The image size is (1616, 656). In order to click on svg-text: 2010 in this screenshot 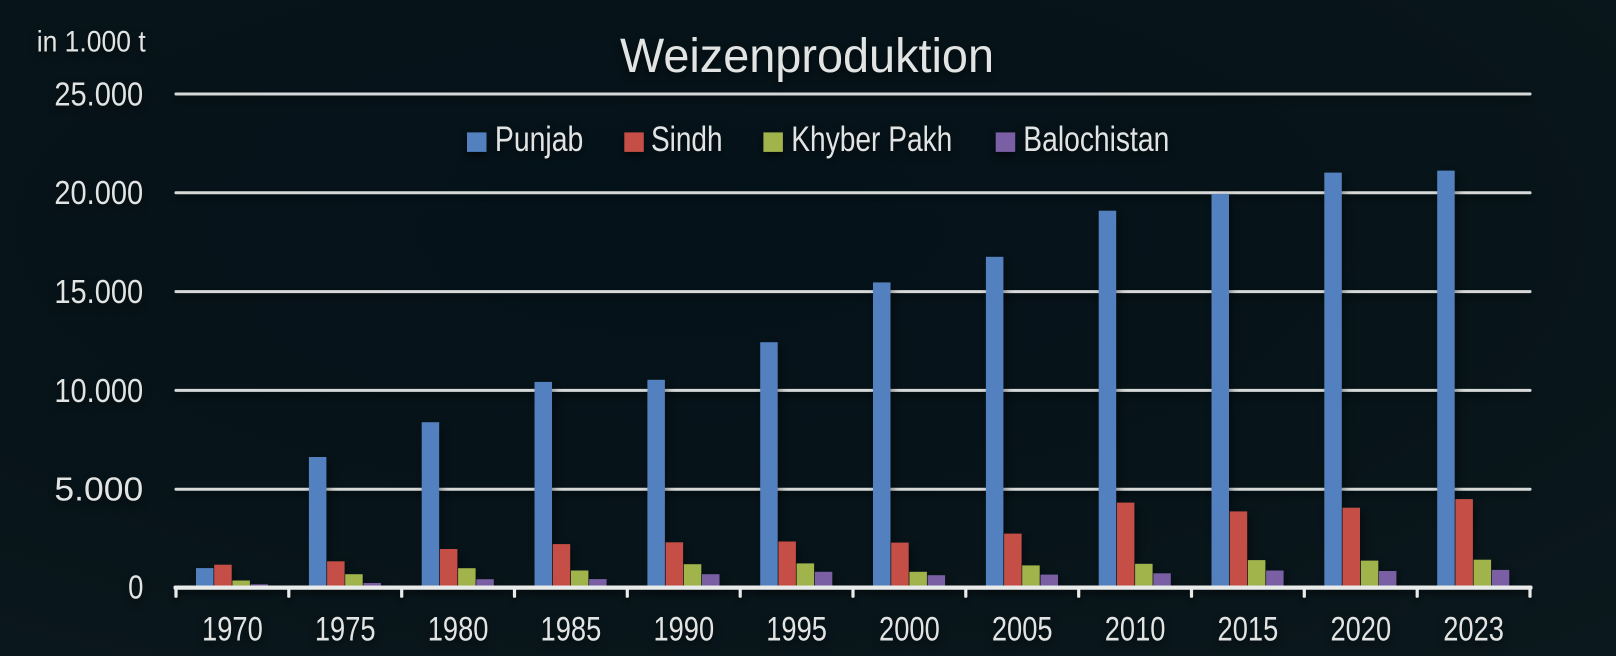, I will do `click(1135, 630)`.